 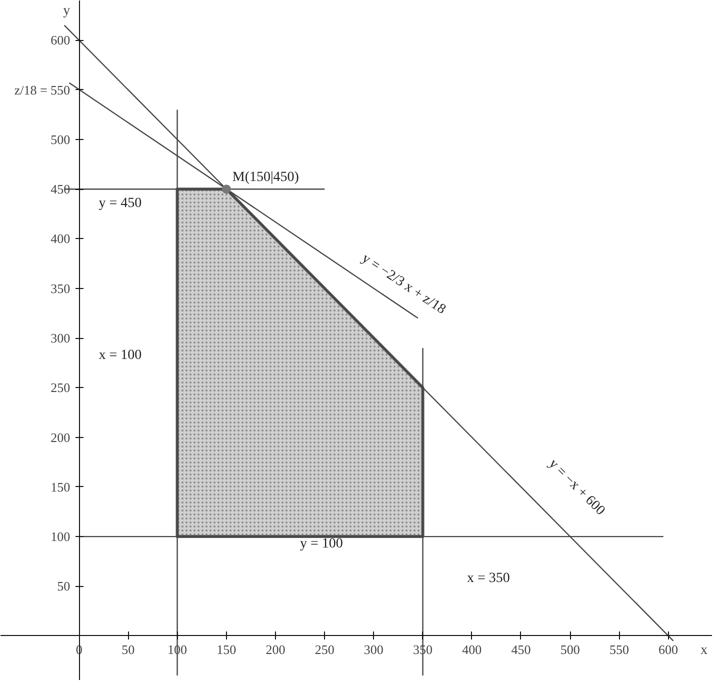 What do you see at coordinates (619, 649) in the screenshot?
I see `x-tick-label: 550` at bounding box center [619, 649].